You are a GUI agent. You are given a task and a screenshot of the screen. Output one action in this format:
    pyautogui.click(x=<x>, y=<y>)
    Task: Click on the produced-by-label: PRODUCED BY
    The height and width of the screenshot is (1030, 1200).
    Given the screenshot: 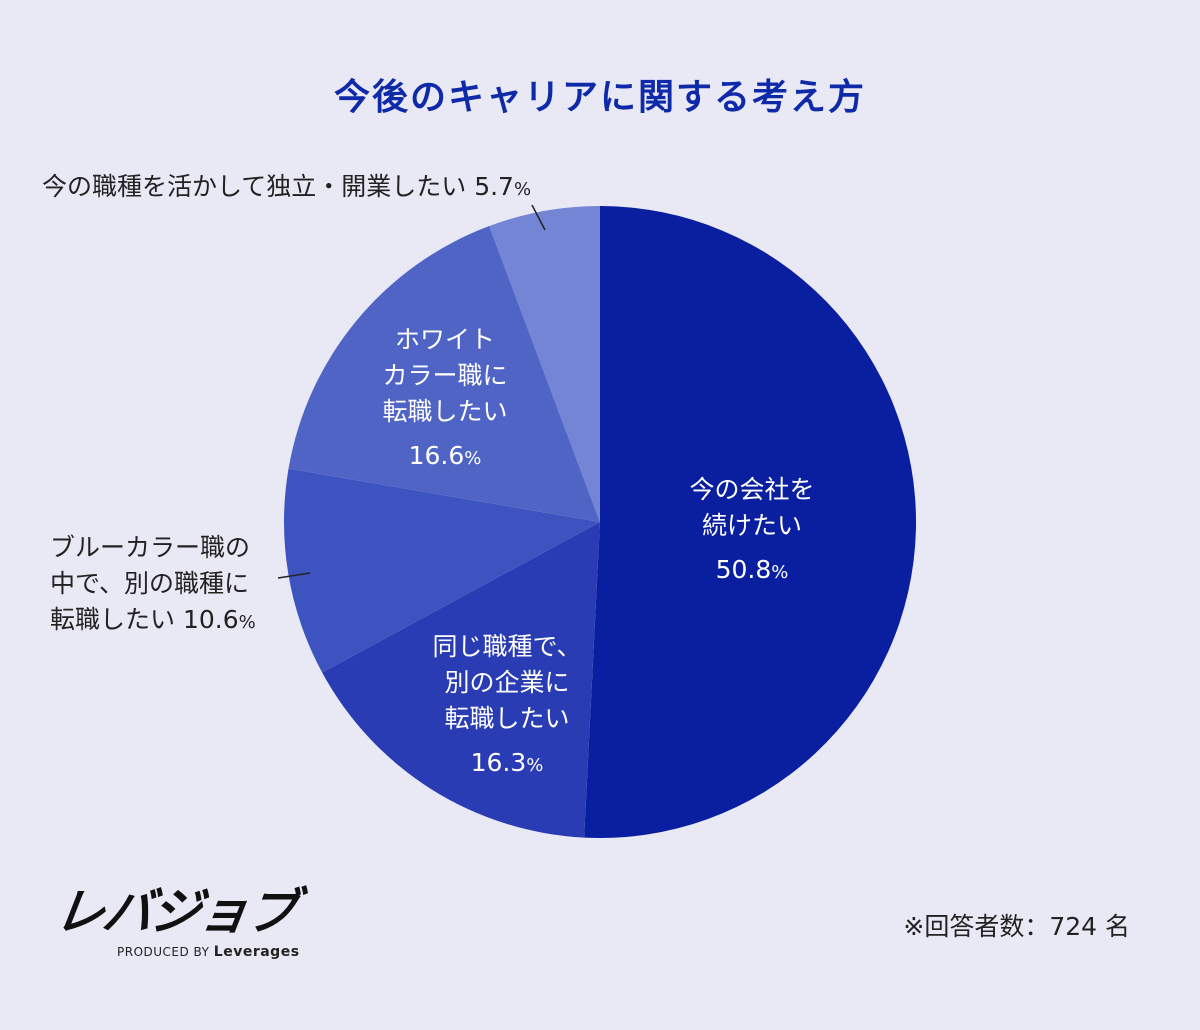 What is the action you would take?
    pyautogui.click(x=163, y=952)
    